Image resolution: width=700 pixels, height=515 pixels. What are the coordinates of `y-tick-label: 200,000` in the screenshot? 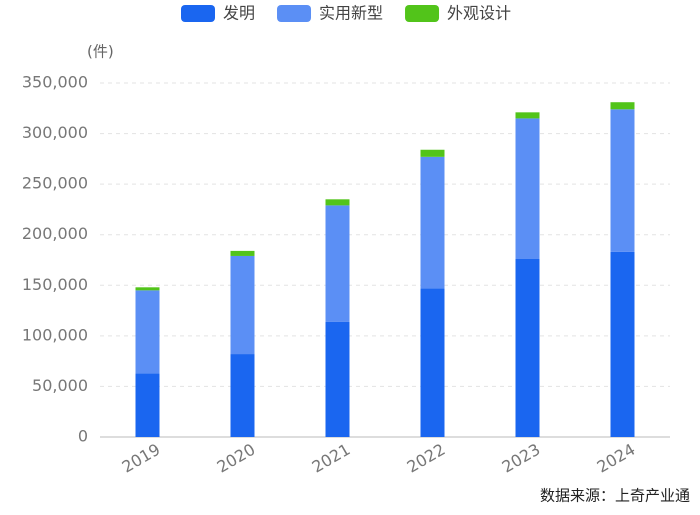 It's located at (55, 233).